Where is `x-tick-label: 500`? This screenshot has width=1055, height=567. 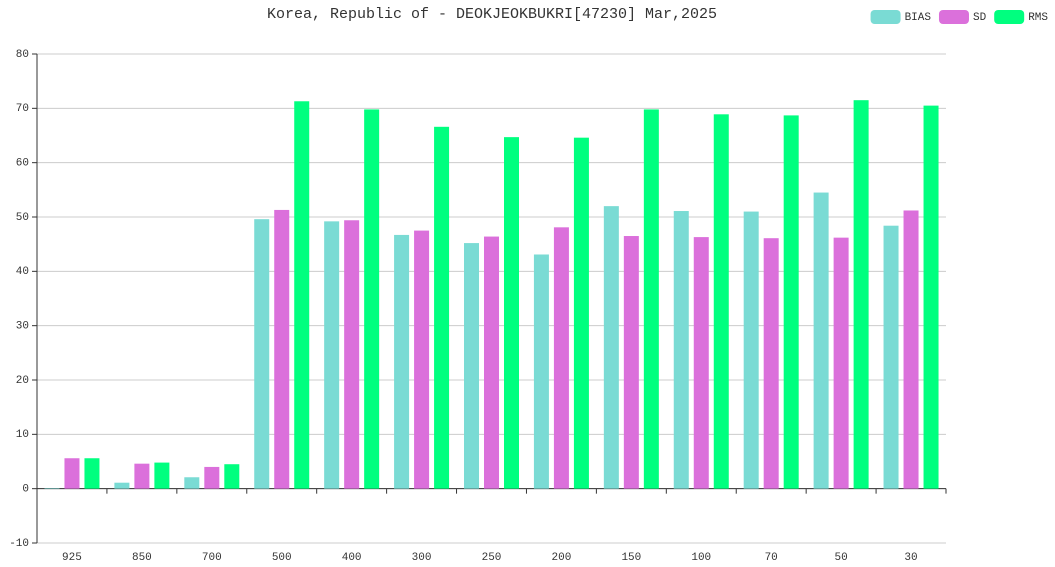 x-tick-label: 500 is located at coordinates (282, 558).